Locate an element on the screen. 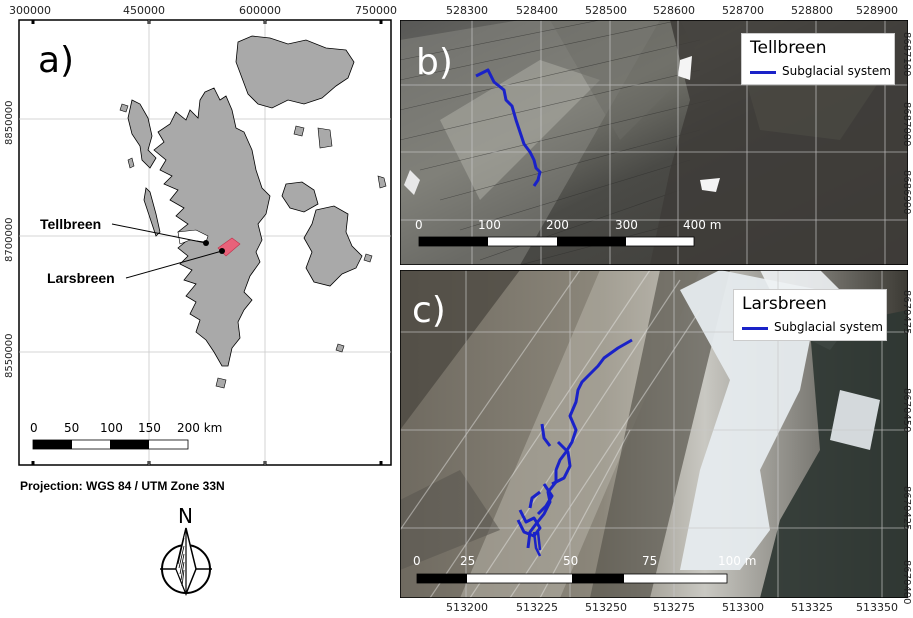 This screenshot has width=913, height=618. panel-c-scale-label: 75 is located at coordinates (650, 561).